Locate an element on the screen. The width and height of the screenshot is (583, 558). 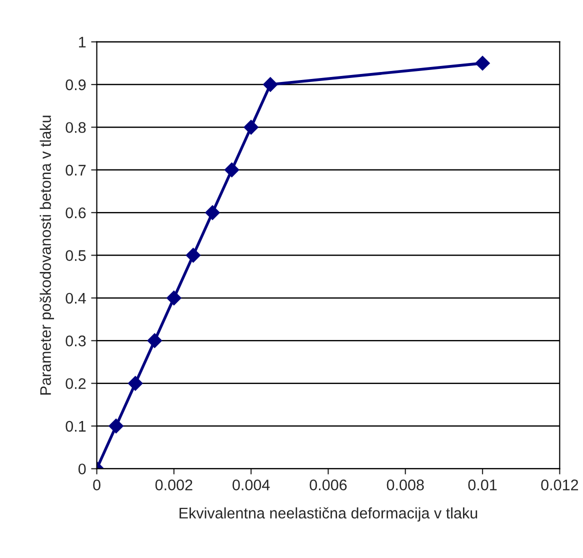
y-tick-label: 0.8 is located at coordinates (76, 127).